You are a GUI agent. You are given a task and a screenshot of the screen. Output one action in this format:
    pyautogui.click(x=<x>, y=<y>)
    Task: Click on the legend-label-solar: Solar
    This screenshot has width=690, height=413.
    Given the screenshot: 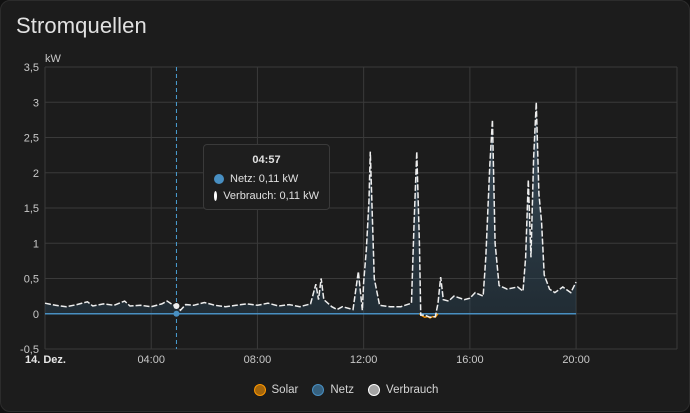 What is the action you would take?
    pyautogui.click(x=285, y=390)
    